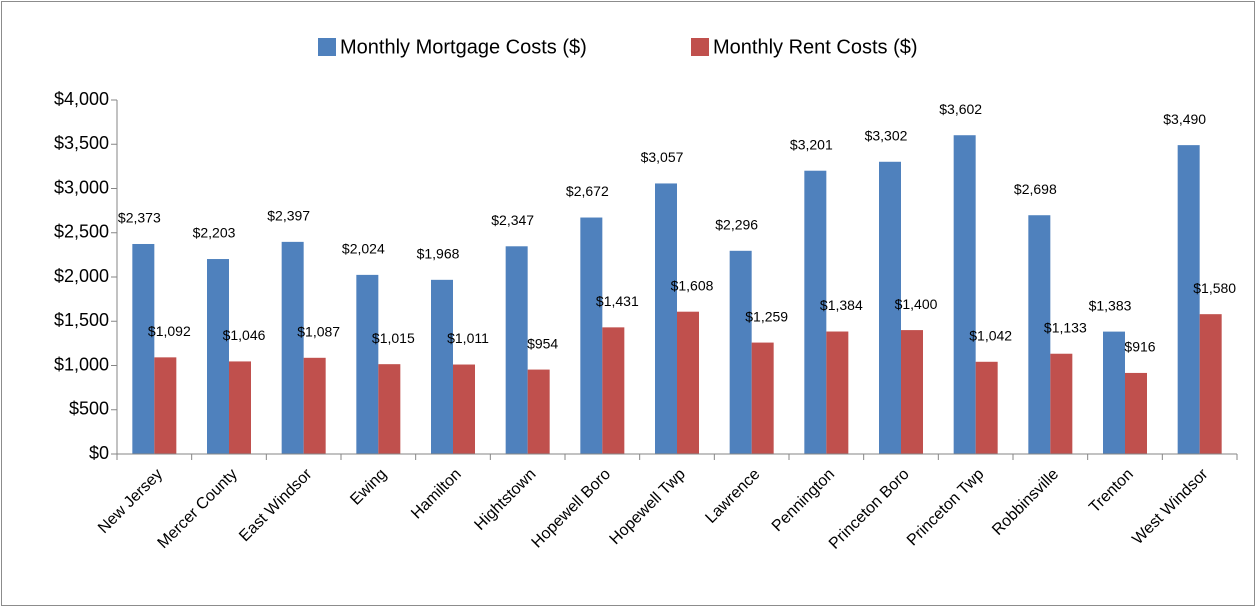 The image size is (1257, 608). What do you see at coordinates (916, 304) in the screenshot?
I see `data-label: $1,400` at bounding box center [916, 304].